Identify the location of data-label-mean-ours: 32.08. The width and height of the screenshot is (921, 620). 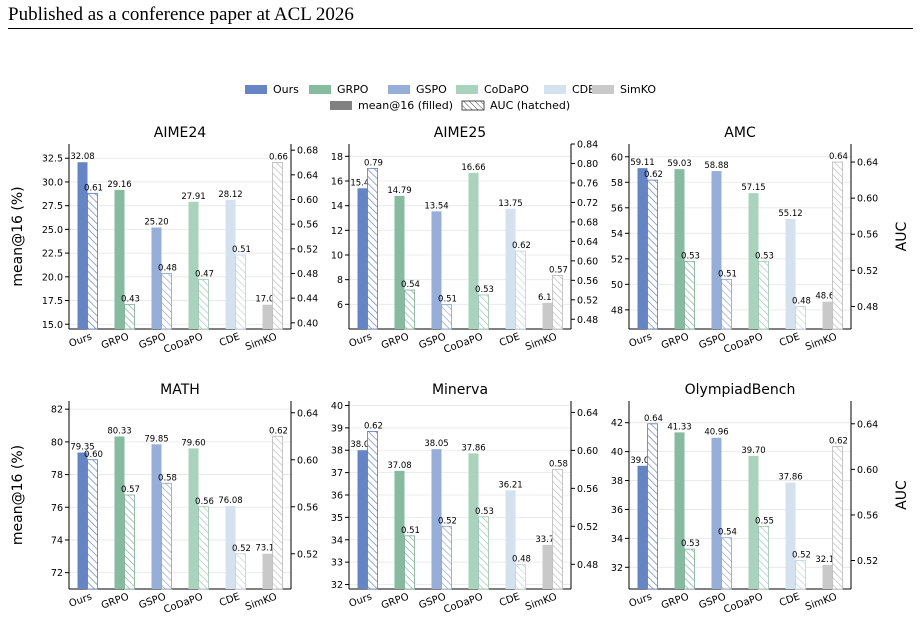
(82, 157).